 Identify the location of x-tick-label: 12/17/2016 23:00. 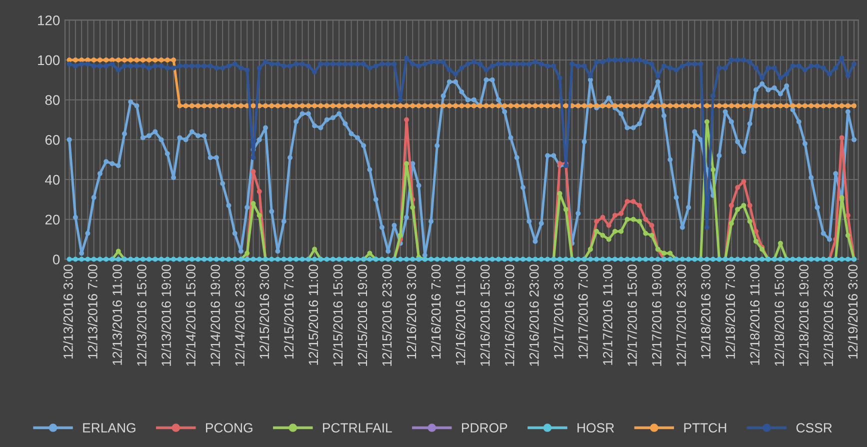
(681, 315).